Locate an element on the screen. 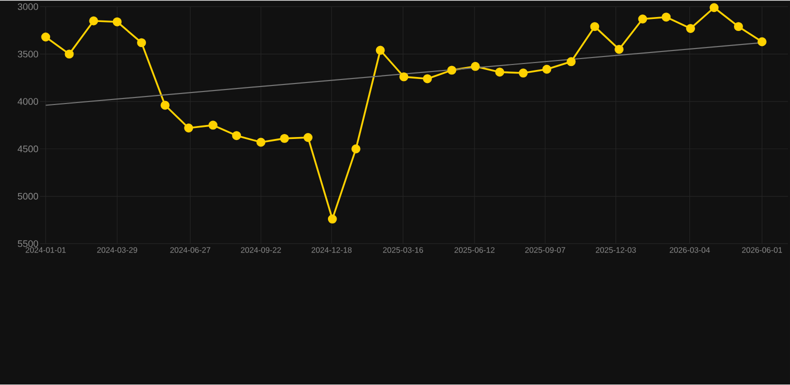 The image size is (790, 385). y-tick-label: 4500 is located at coordinates (28, 149).